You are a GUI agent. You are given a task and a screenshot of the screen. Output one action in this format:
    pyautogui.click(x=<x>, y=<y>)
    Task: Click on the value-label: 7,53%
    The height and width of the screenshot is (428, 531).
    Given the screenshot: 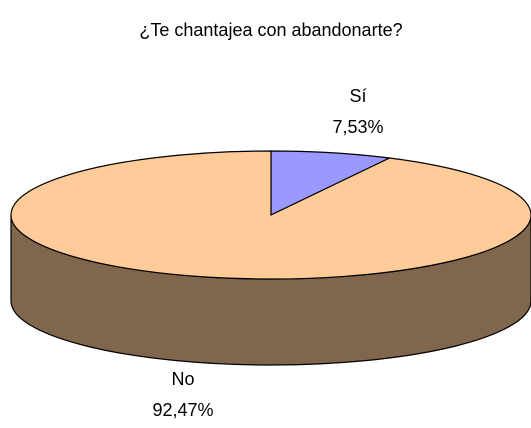 What is the action you would take?
    pyautogui.click(x=357, y=127)
    